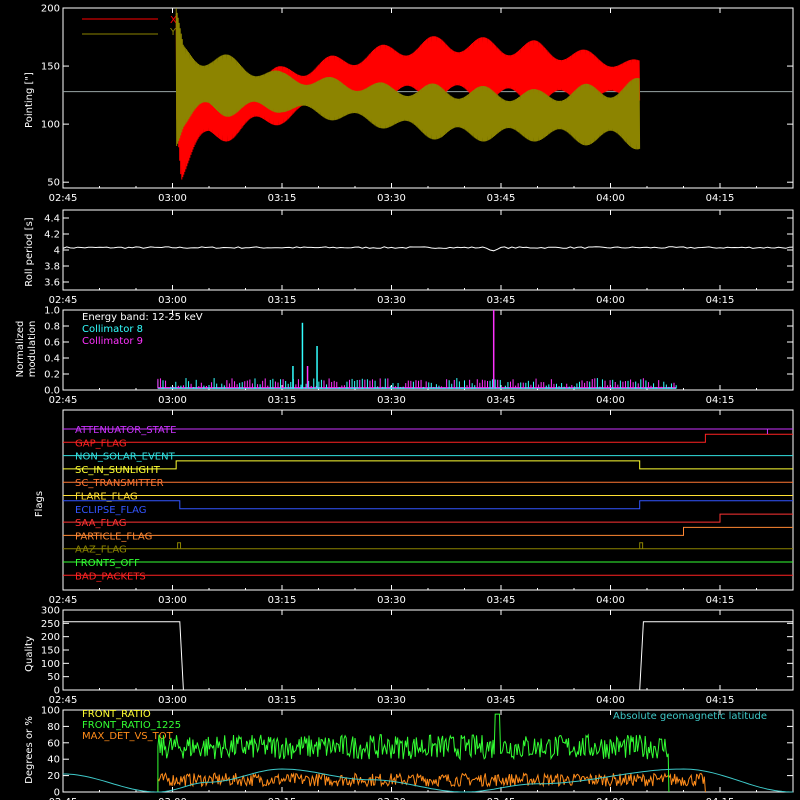 Image resolution: width=800 pixels, height=800 pixels. I want to click on quality-xtick-label: 03:45, so click(501, 700).